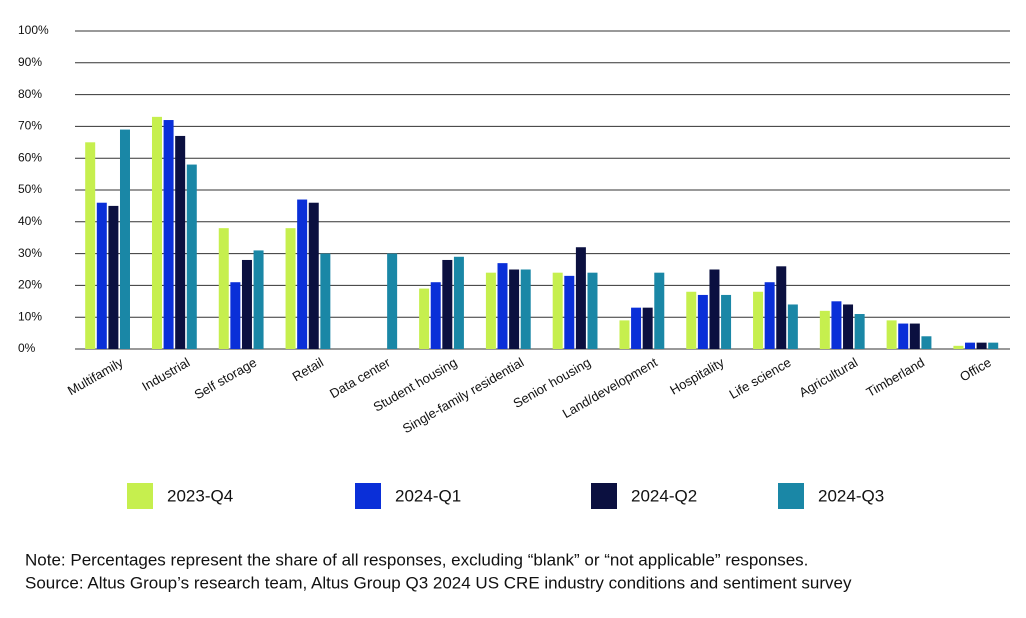  Describe the element at coordinates (30, 221) in the screenshot. I see `y-tick-label: 40%` at that location.